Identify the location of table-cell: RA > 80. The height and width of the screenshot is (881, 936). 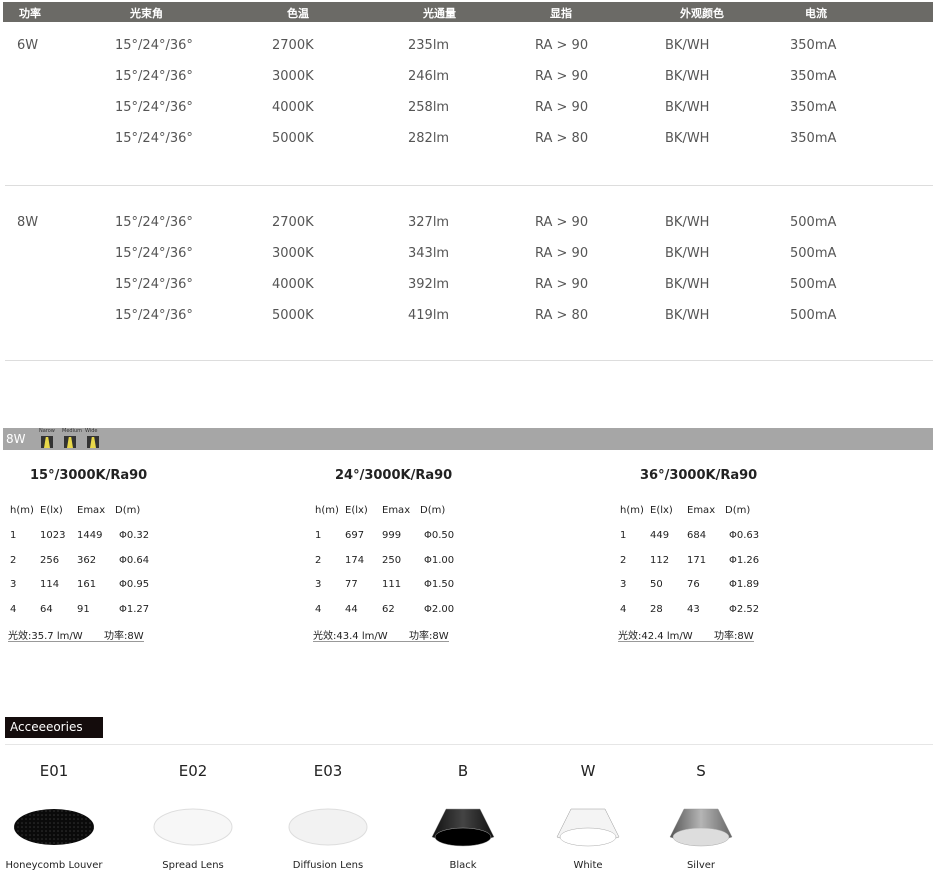
(562, 315).